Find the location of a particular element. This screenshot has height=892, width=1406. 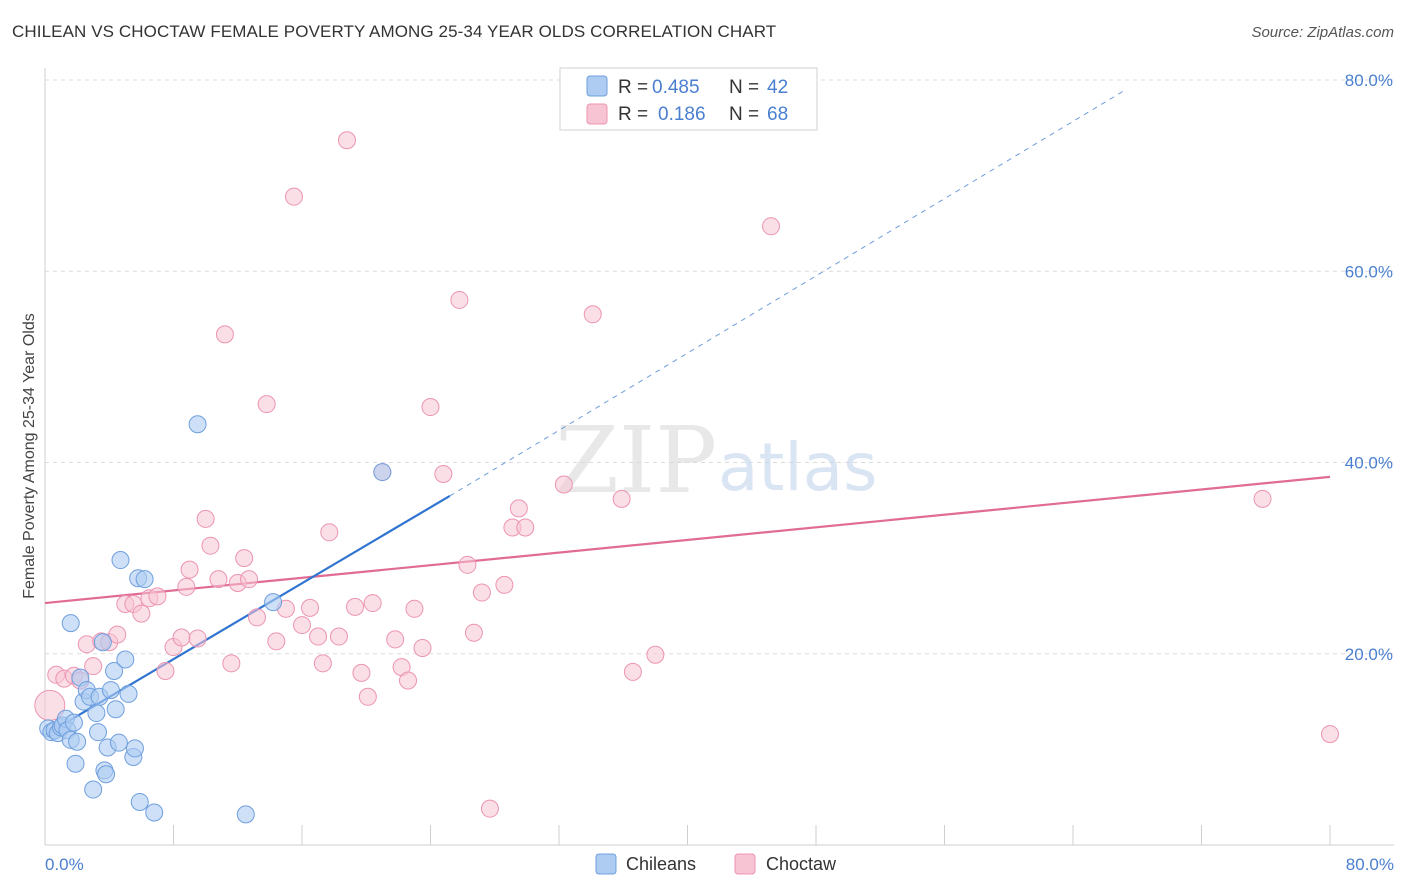

y-tick-label-80: 80.0% is located at coordinates (1369, 80).